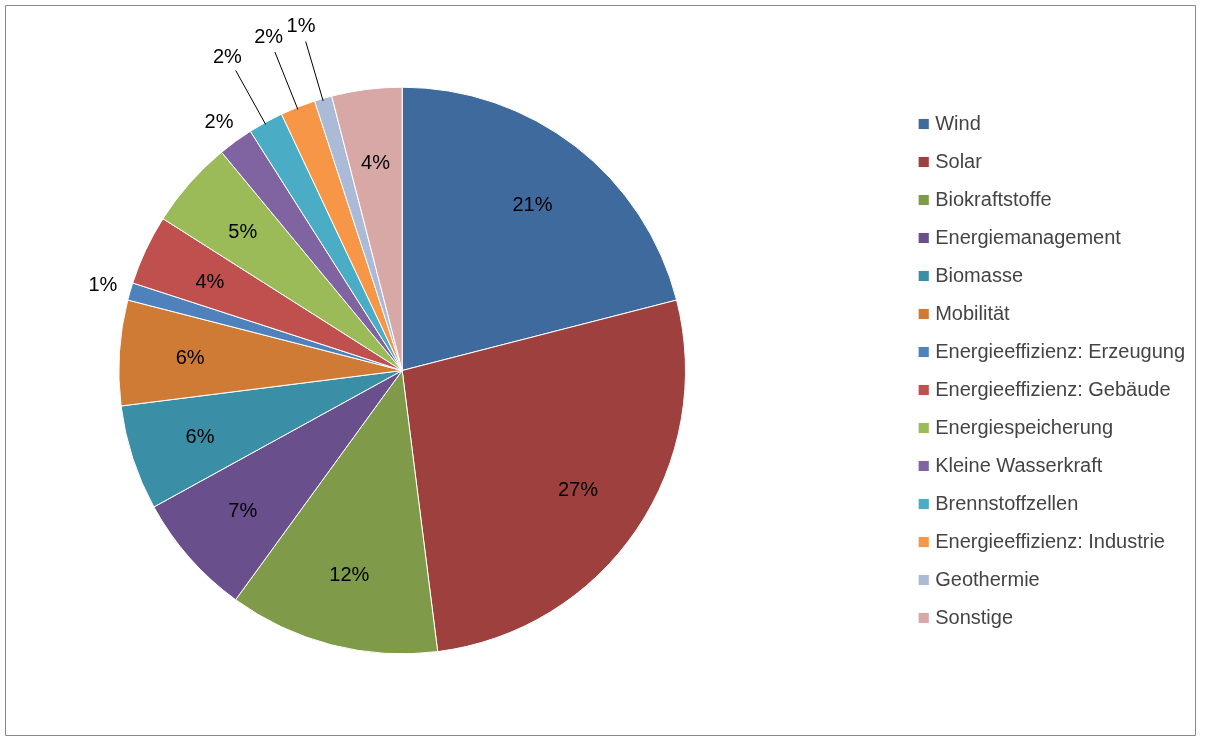  Describe the element at coordinates (243, 509) in the screenshot. I see `data-label: 7%` at that location.